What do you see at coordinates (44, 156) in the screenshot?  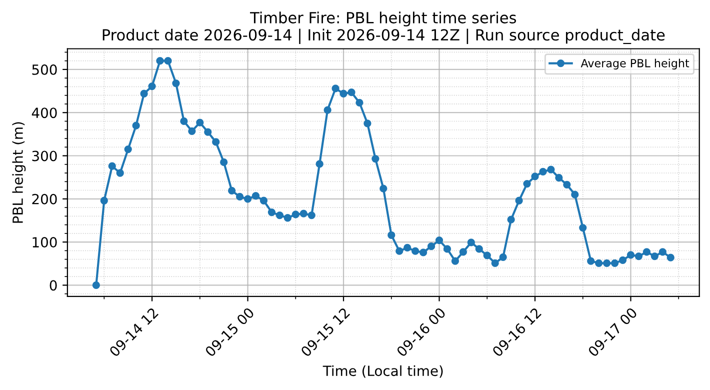 I see `y-tick-label: 300` at bounding box center [44, 156].